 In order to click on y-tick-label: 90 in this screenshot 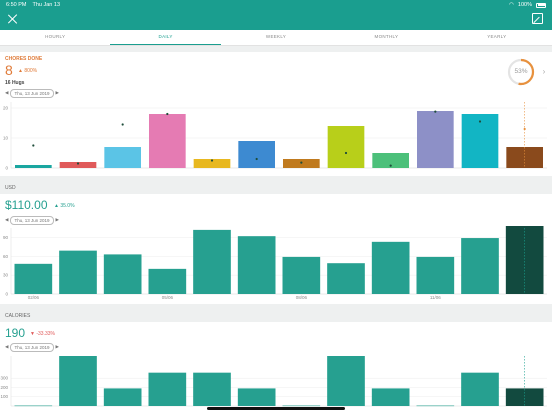, I will do `click(6, 237)`.